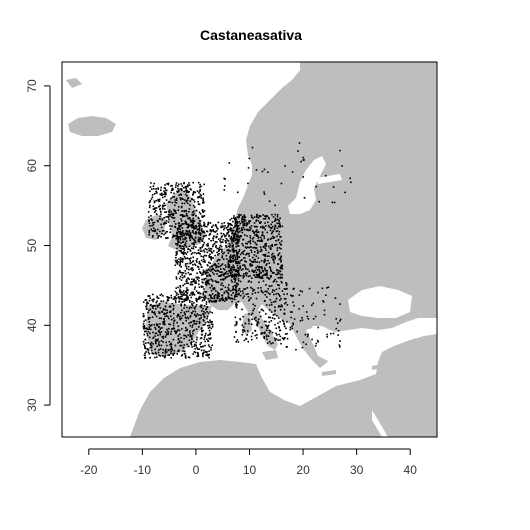 This screenshot has height=530, width=530. What do you see at coordinates (283, 385) in the screenshot?
I see `north-africa` at bounding box center [283, 385].